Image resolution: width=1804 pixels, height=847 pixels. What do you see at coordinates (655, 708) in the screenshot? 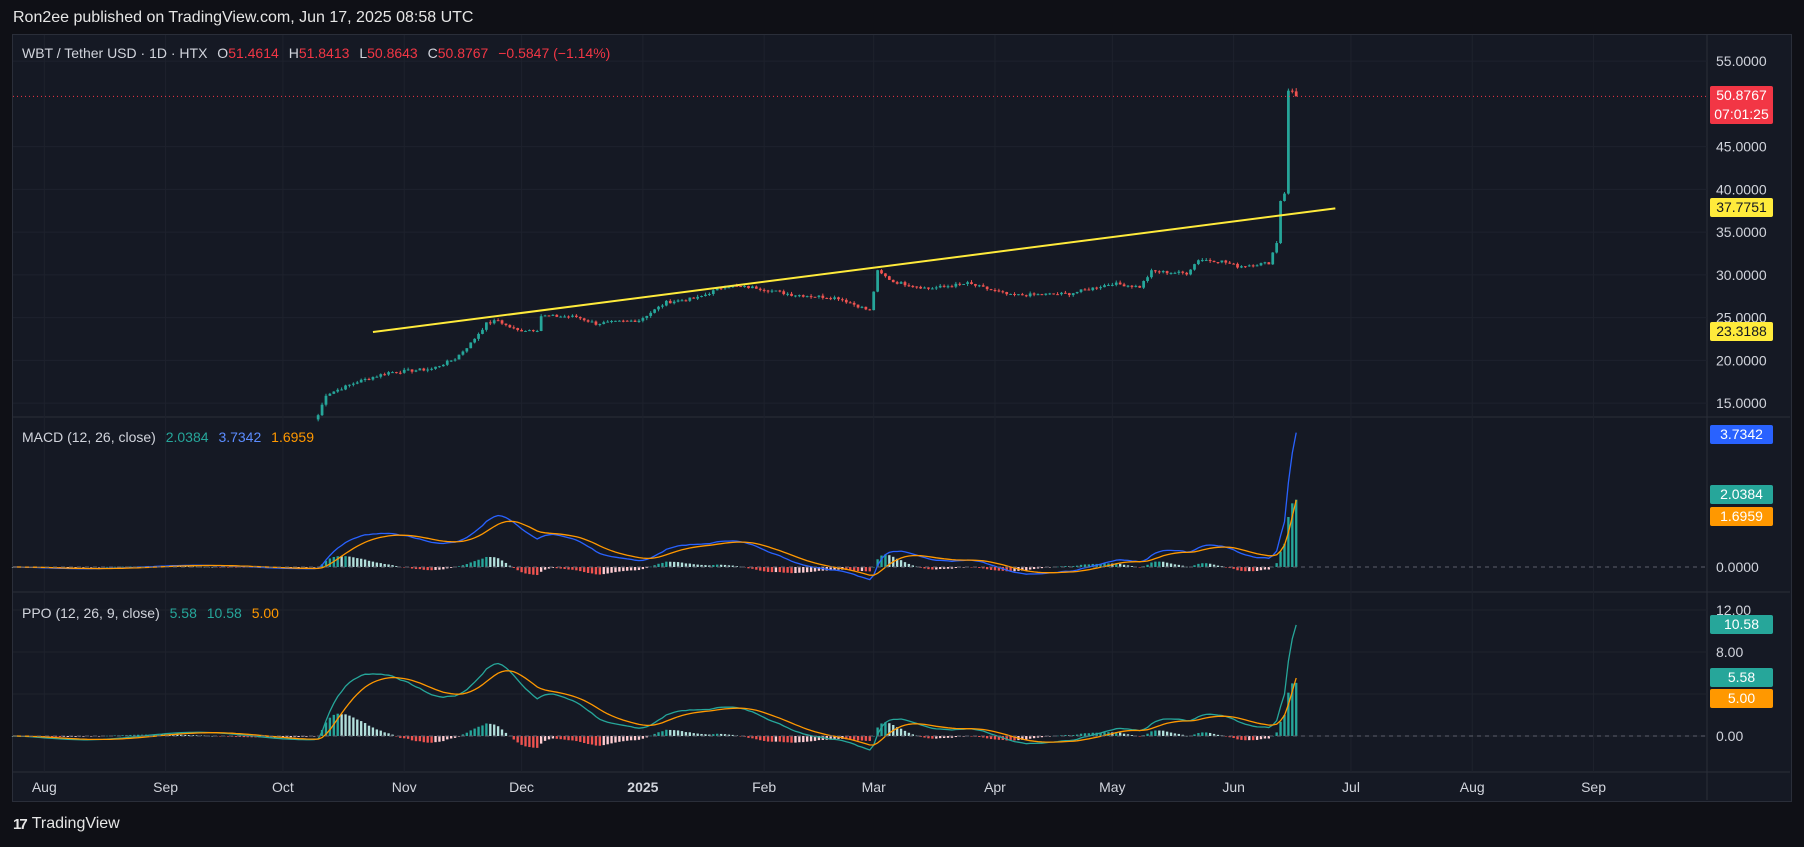
I see `ppo-signal-line` at bounding box center [655, 708].